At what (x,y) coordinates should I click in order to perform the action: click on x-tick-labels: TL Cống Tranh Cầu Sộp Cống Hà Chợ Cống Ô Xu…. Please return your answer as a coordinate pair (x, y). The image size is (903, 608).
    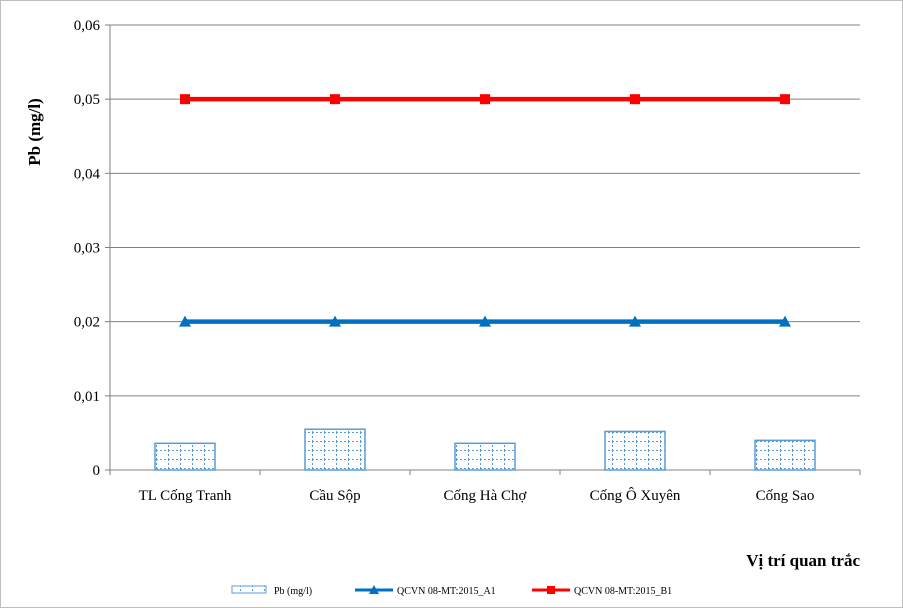
    Looking at the image, I should click on (477, 495).